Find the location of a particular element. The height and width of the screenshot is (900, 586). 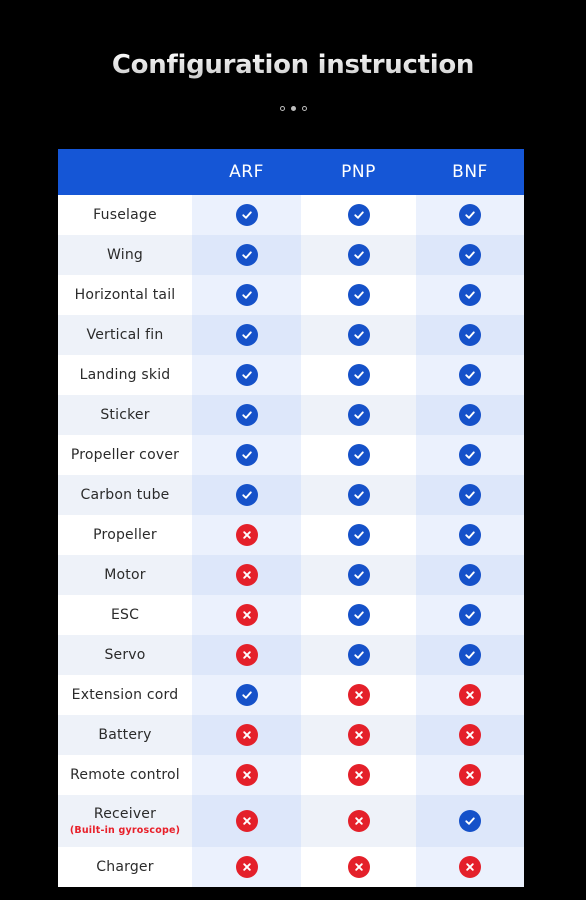

row-label: Propeller is located at coordinates (125, 535).